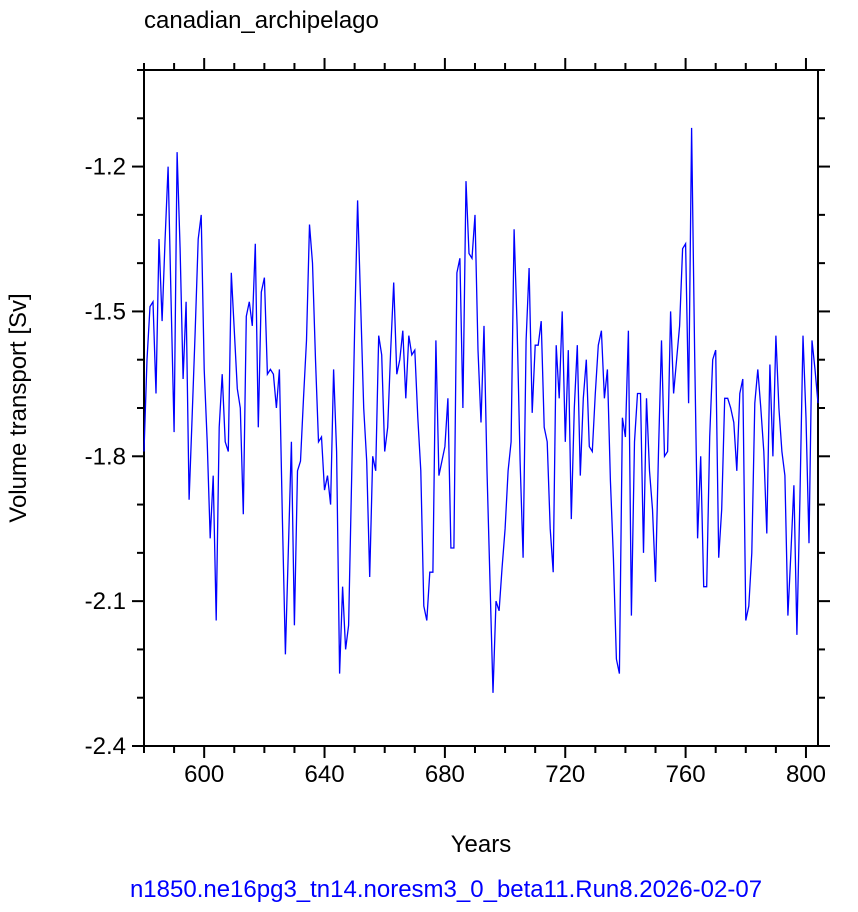  What do you see at coordinates (445, 774) in the screenshot?
I see `x-tick-label: 680` at bounding box center [445, 774].